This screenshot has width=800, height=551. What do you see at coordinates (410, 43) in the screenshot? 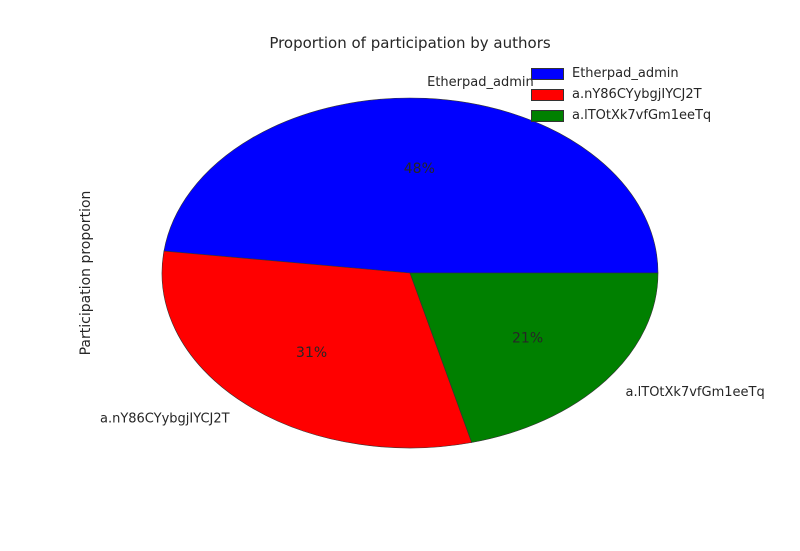
I see `chart-title: Proportion of participation by authors` at bounding box center [410, 43].